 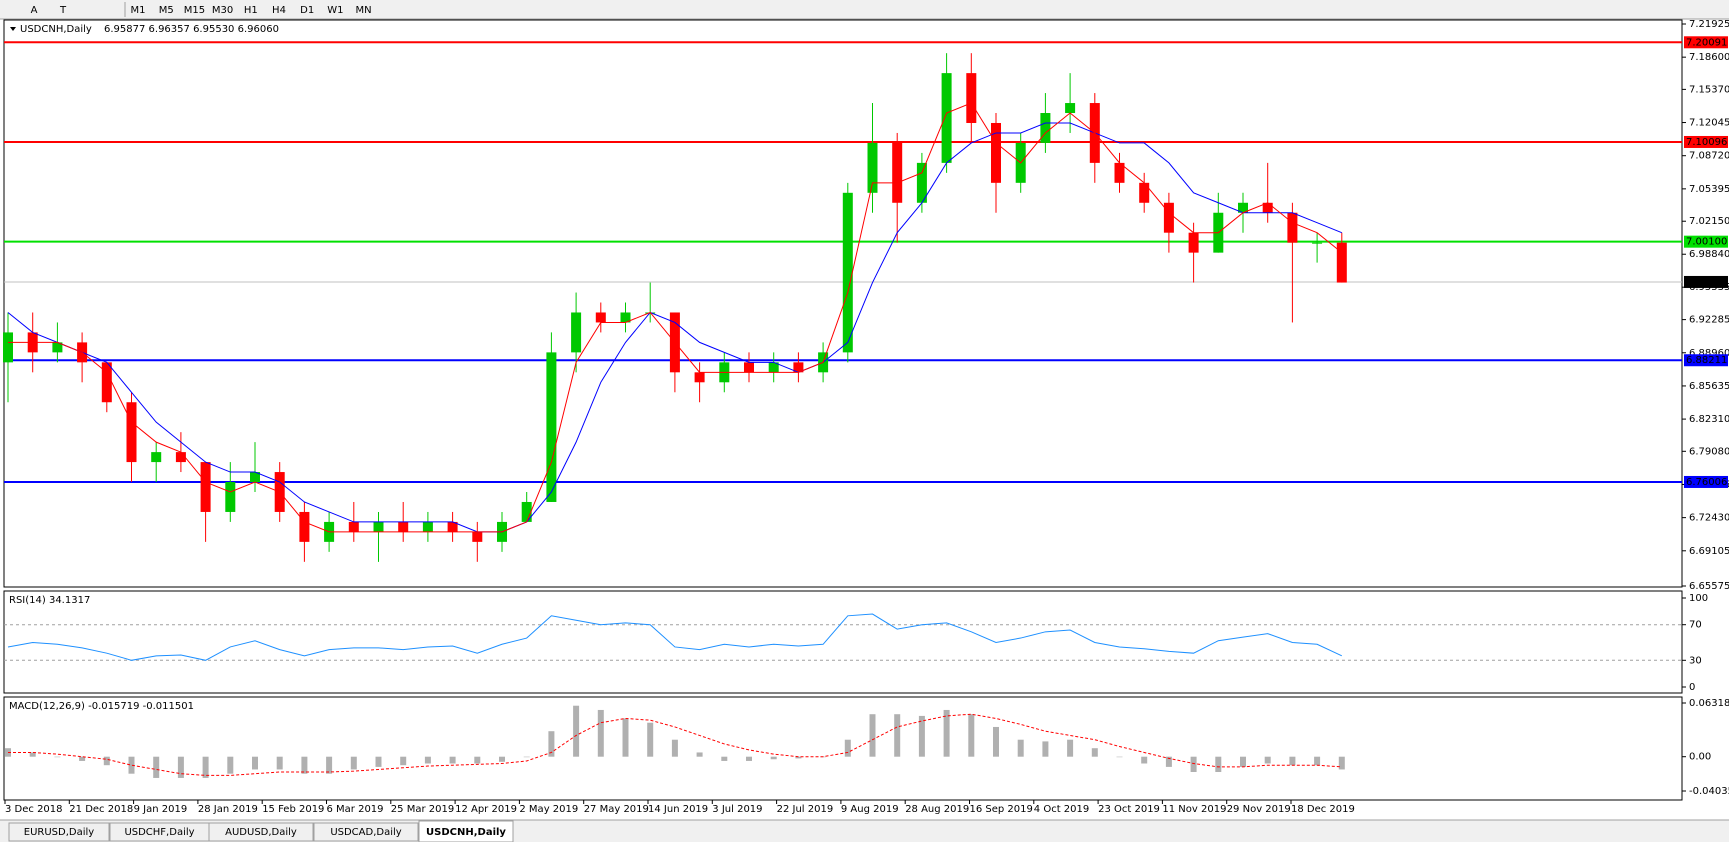 I want to click on date-label: 25 Mar 2019, so click(x=422, y=809).